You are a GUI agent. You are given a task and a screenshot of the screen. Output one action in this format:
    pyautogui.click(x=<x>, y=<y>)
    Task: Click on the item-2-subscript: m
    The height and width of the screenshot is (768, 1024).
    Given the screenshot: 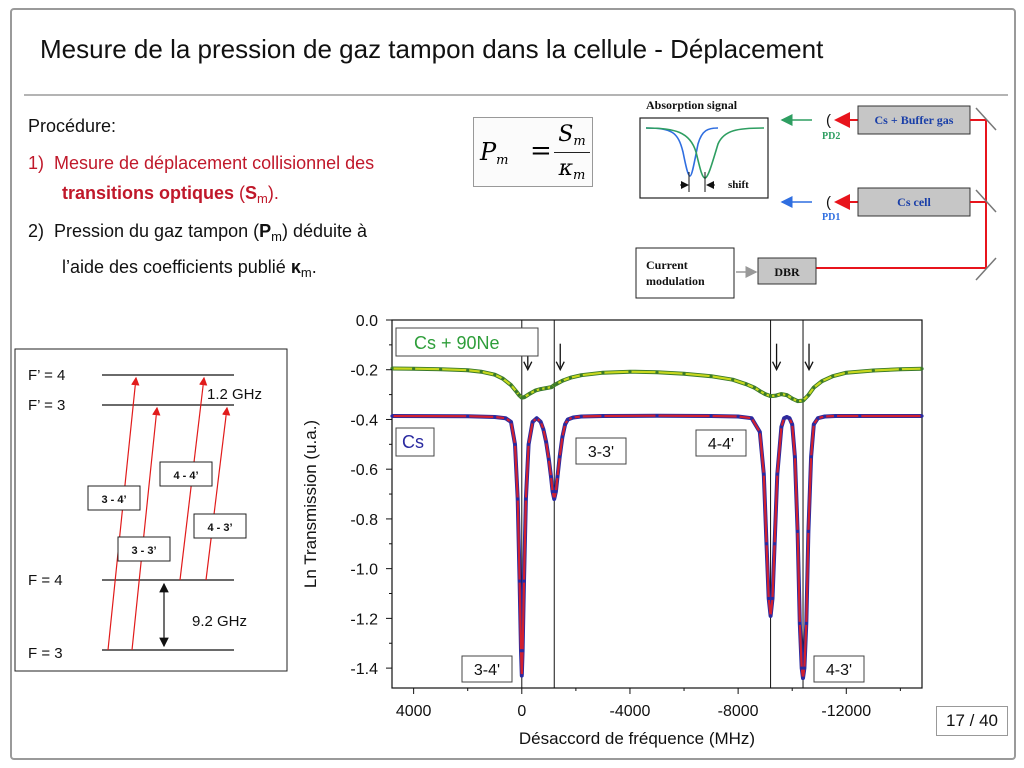 What is the action you would take?
    pyautogui.click(x=276, y=236)
    